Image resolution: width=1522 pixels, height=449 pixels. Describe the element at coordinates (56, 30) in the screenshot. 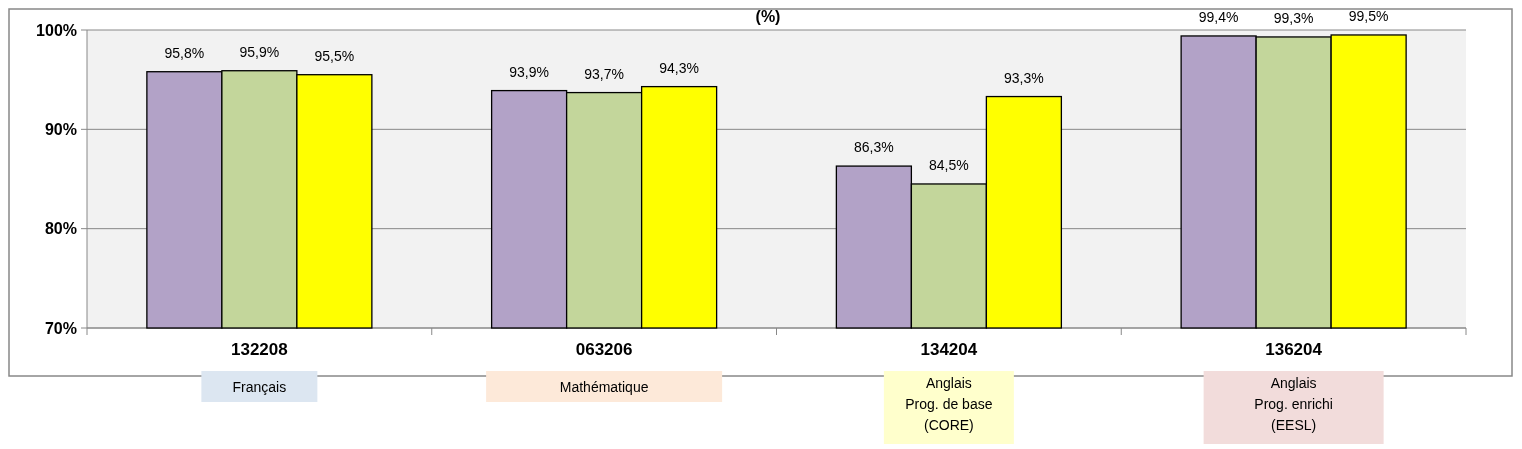

I see `y-tick-label: 100%` at that location.